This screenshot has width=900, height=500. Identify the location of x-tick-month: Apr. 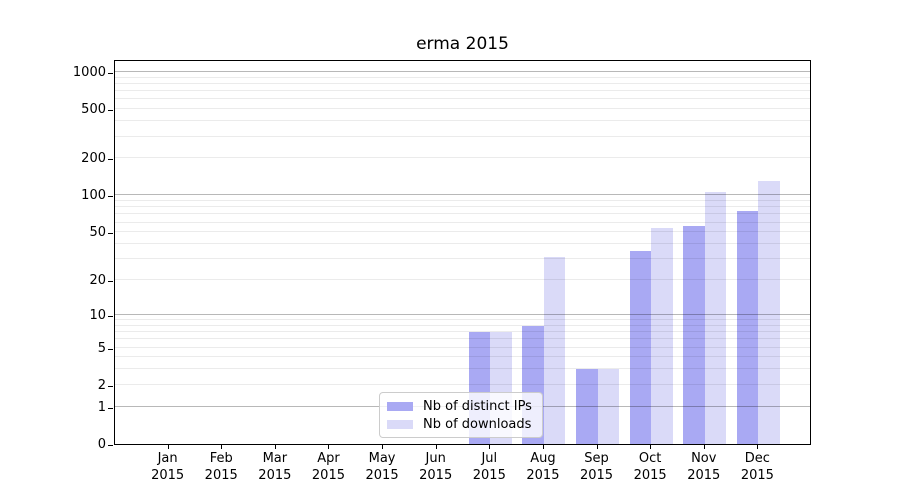
(328, 458).